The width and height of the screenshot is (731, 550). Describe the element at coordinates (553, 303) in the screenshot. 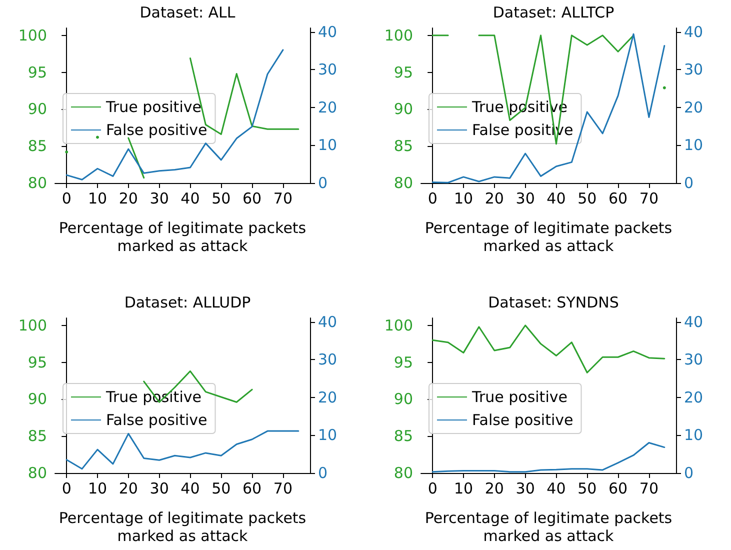

I see `chart-title: Dataset: SYNDNS` at that location.